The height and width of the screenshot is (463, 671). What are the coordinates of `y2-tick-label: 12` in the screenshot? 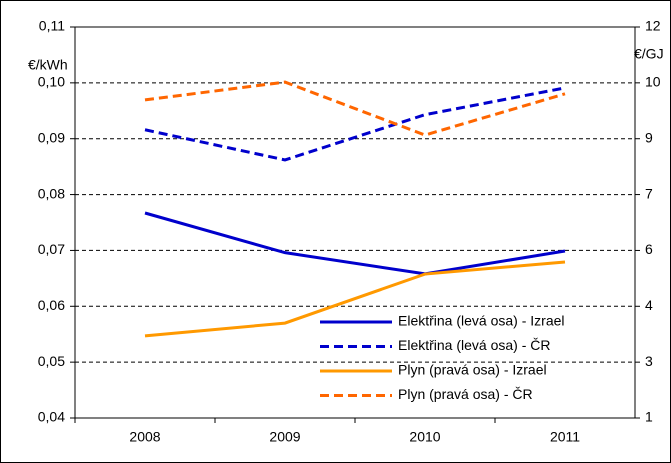 It's located at (653, 26).